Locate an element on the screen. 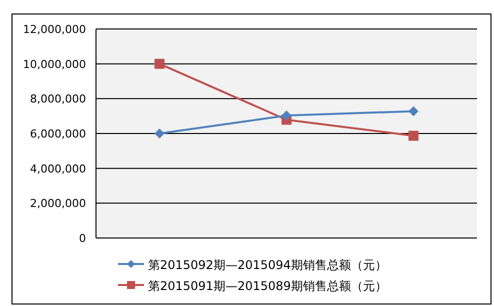 Image resolution: width=494 pixels, height=306 pixels. y-tick-label: 2,000,000 is located at coordinates (58, 203).